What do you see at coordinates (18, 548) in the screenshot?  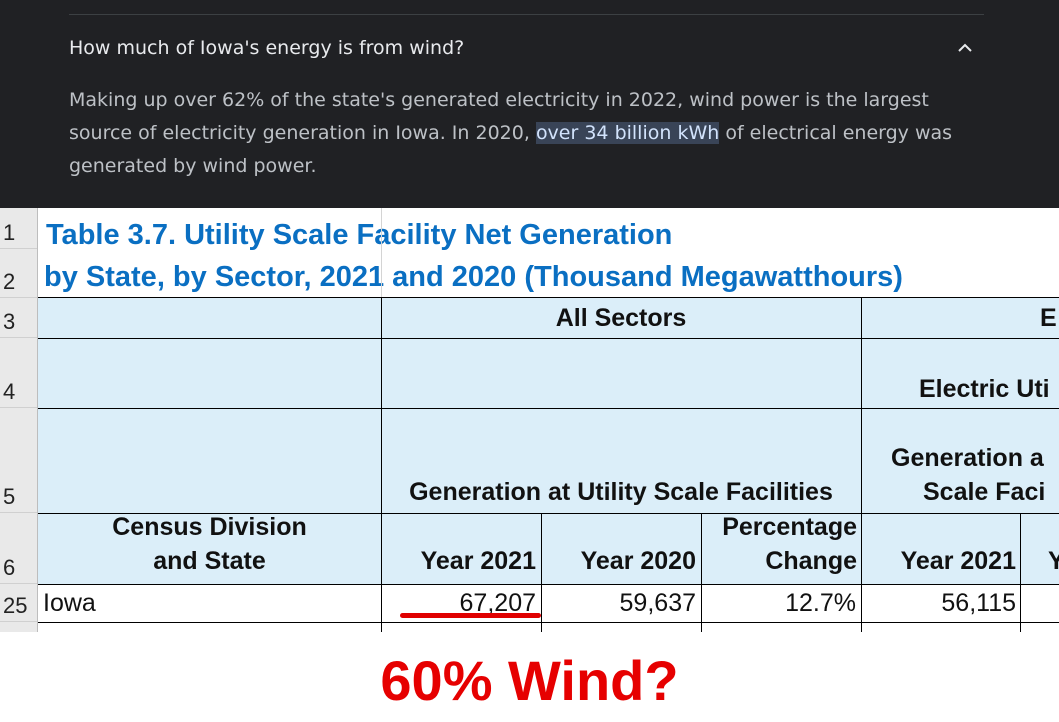 I see `row-number: 6` at bounding box center [18, 548].